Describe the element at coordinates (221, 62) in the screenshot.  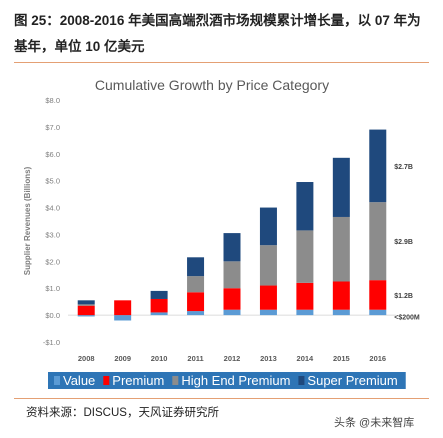
I see `top-divider` at that location.